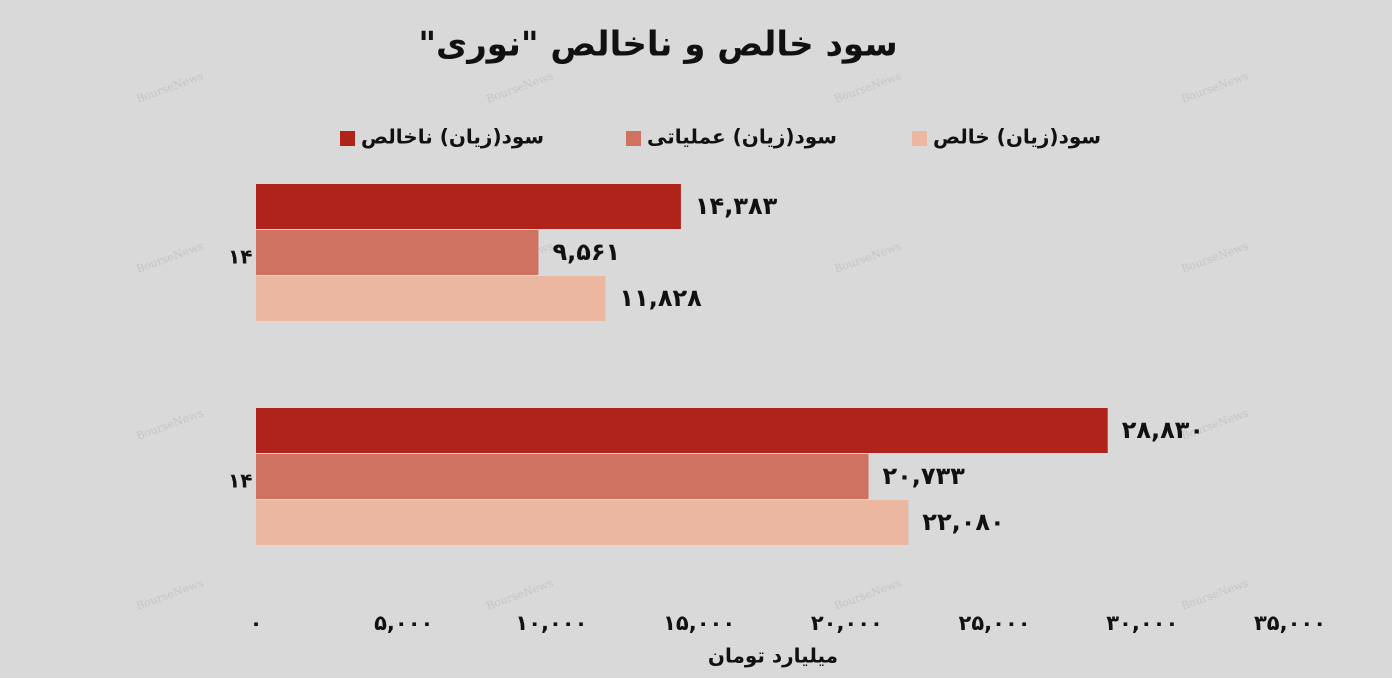 This screenshot has width=1392, height=678. I want to click on legend-label: سود(زیان) عملیاتی, so click(742, 137).